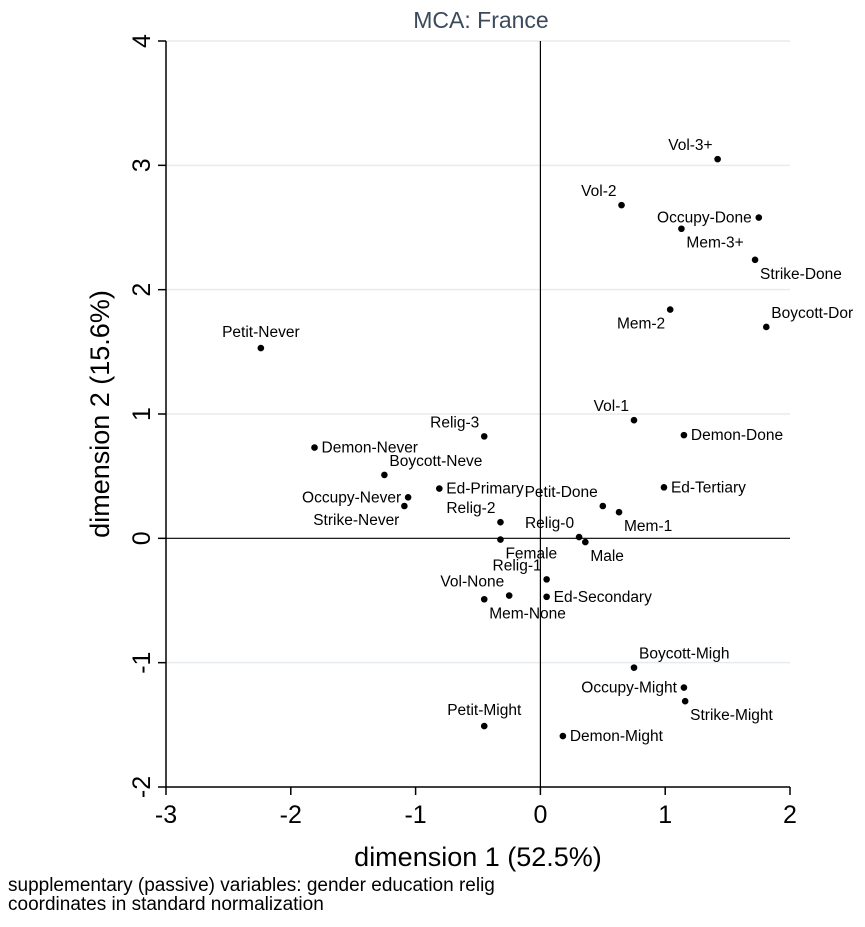 This screenshot has height=927, width=865. I want to click on data-point-label: Relig-2, so click(470, 508).